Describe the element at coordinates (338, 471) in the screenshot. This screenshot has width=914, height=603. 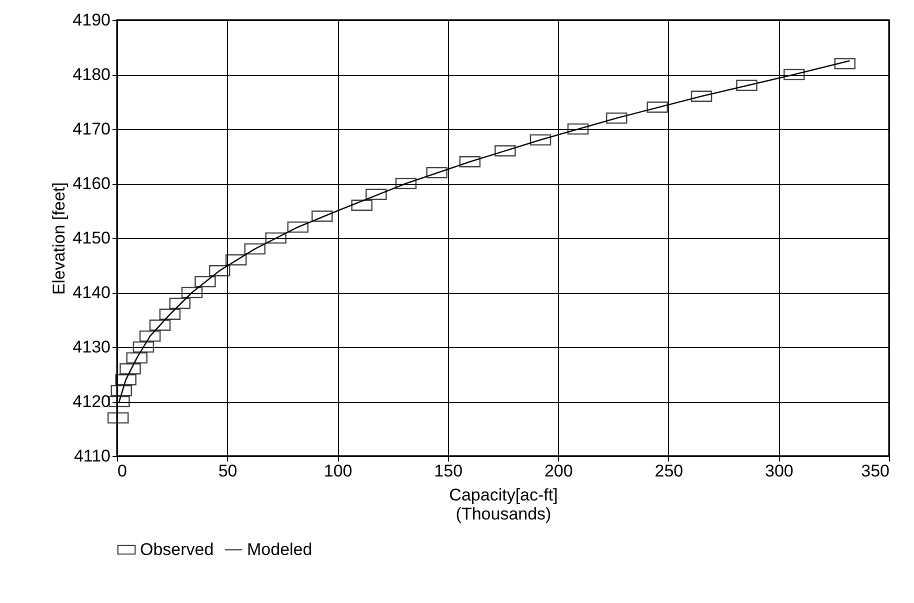
I see `x-tick-label: 100` at that location.